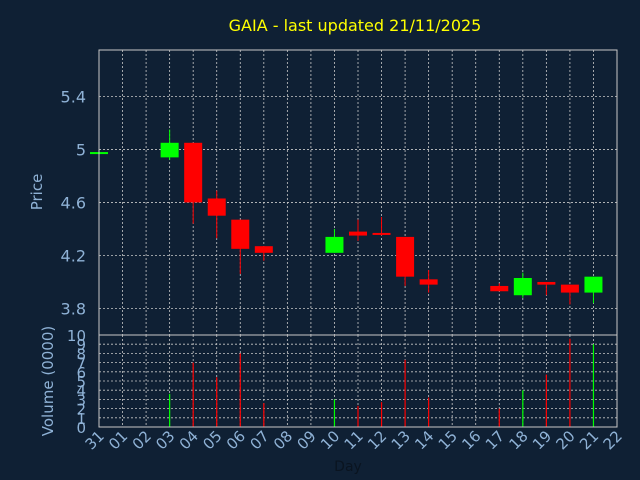 This screenshot has width=640, height=480. I want to click on volume-tick-label: 9, so click(81, 345).